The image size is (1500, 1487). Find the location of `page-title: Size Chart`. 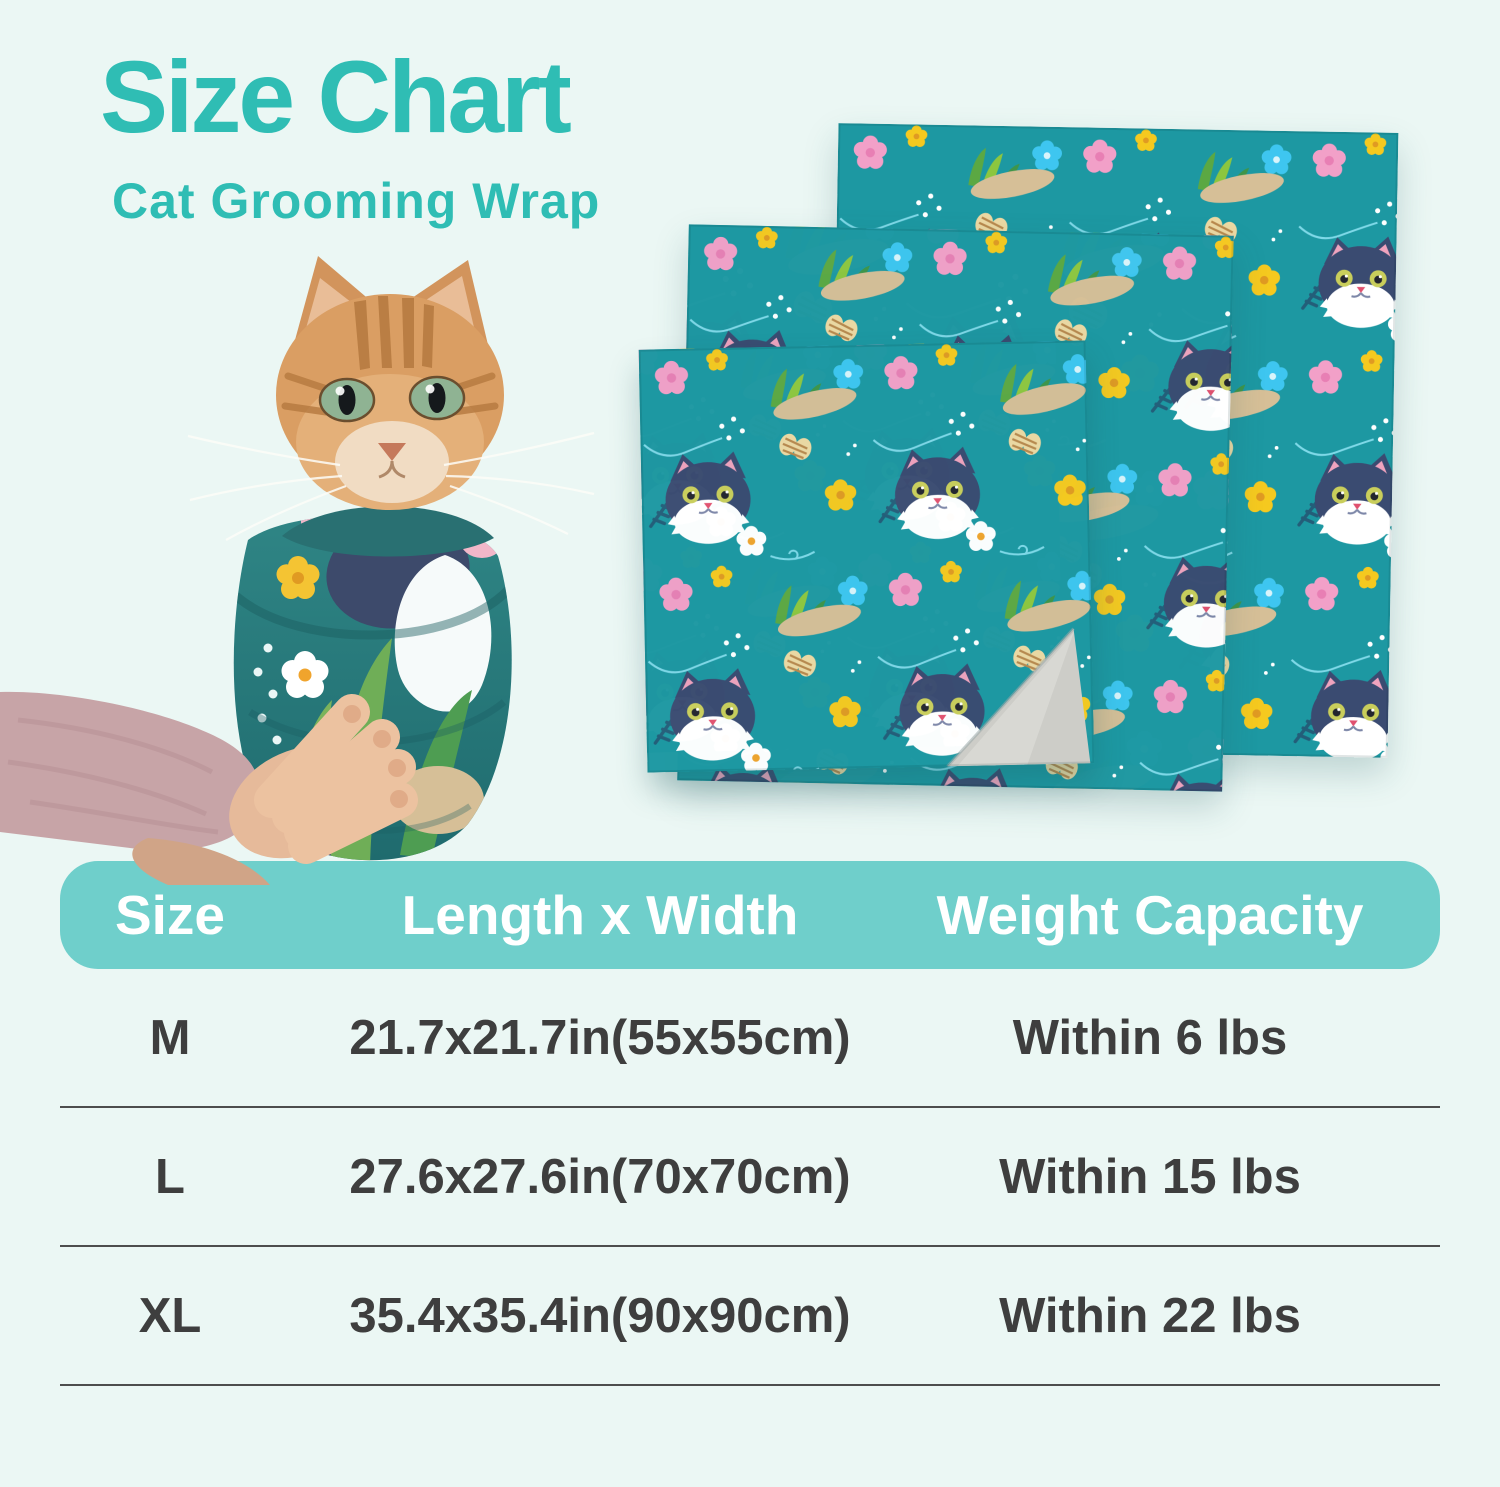

page-title: Size Chart is located at coordinates (336, 97).